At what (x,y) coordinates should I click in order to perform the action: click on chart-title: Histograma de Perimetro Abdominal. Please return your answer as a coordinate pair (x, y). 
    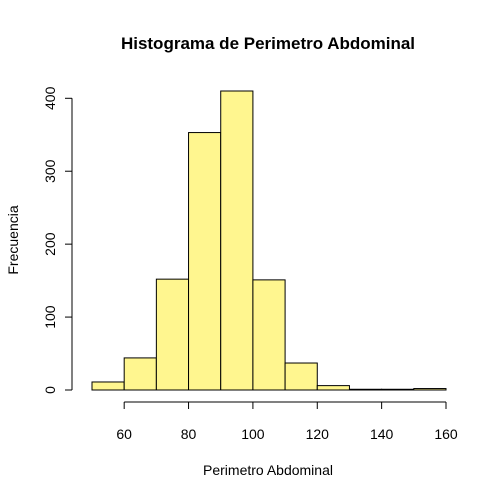
    Looking at the image, I should click on (268, 43).